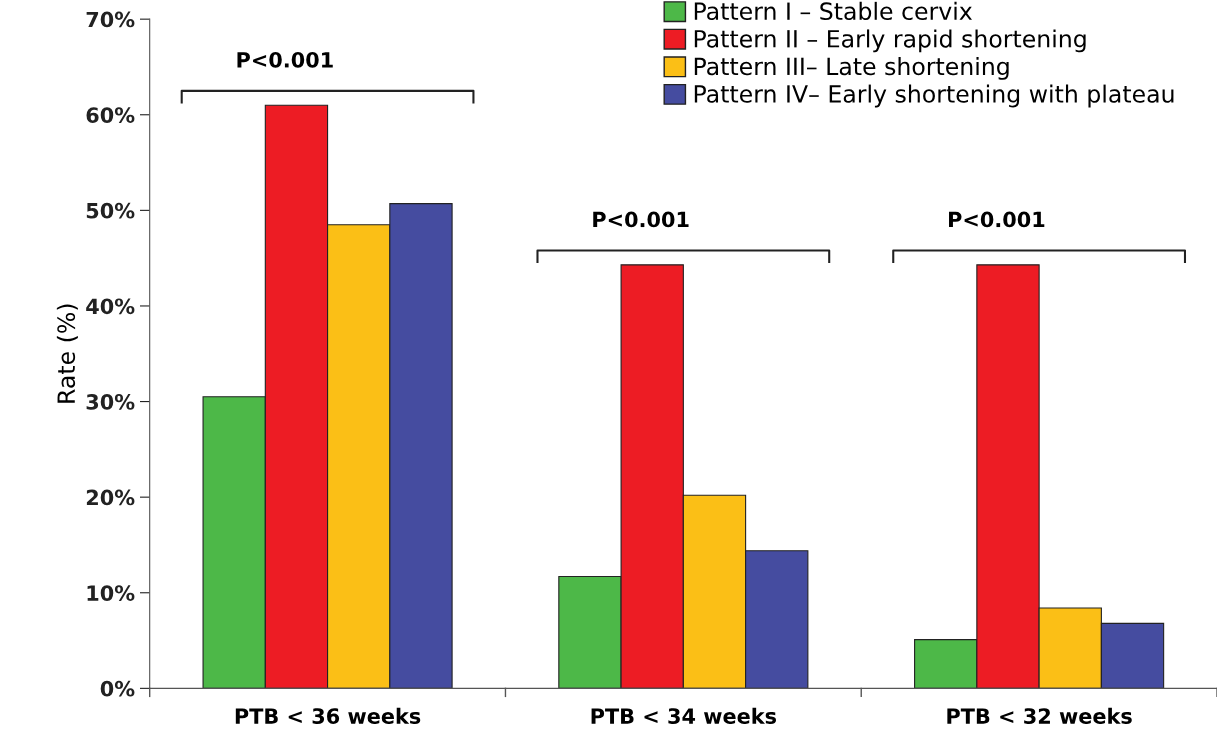 This screenshot has height=737, width=1217. What do you see at coordinates (110, 19) in the screenshot?
I see `y-tick-label: 70%` at bounding box center [110, 19].